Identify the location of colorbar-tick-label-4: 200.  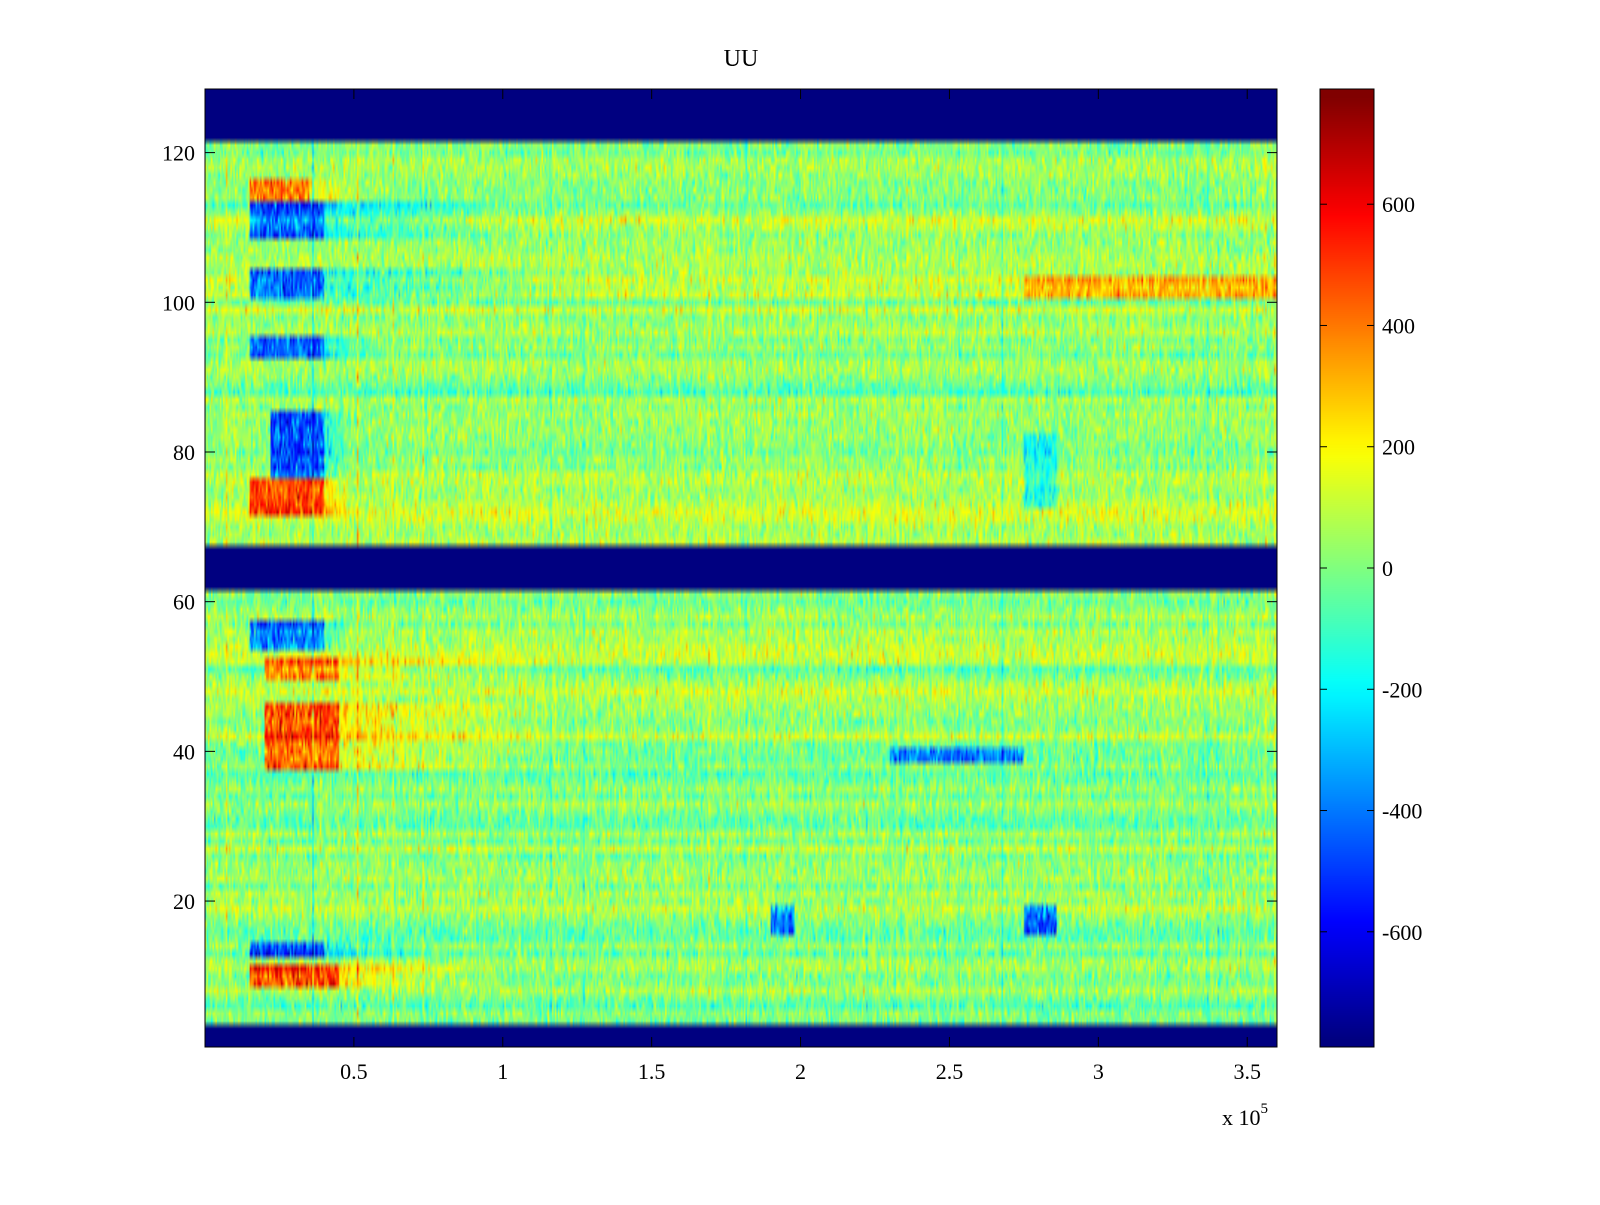
(1398, 447).